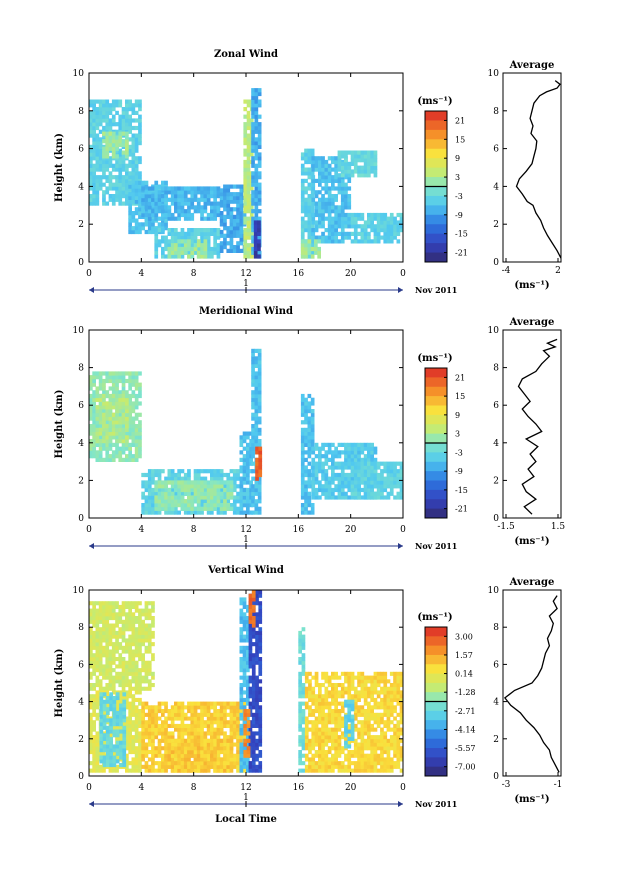 The height and width of the screenshot is (873, 619). What do you see at coordinates (436, 382) in the screenshot?
I see `colorbar-segment` at bounding box center [436, 382].